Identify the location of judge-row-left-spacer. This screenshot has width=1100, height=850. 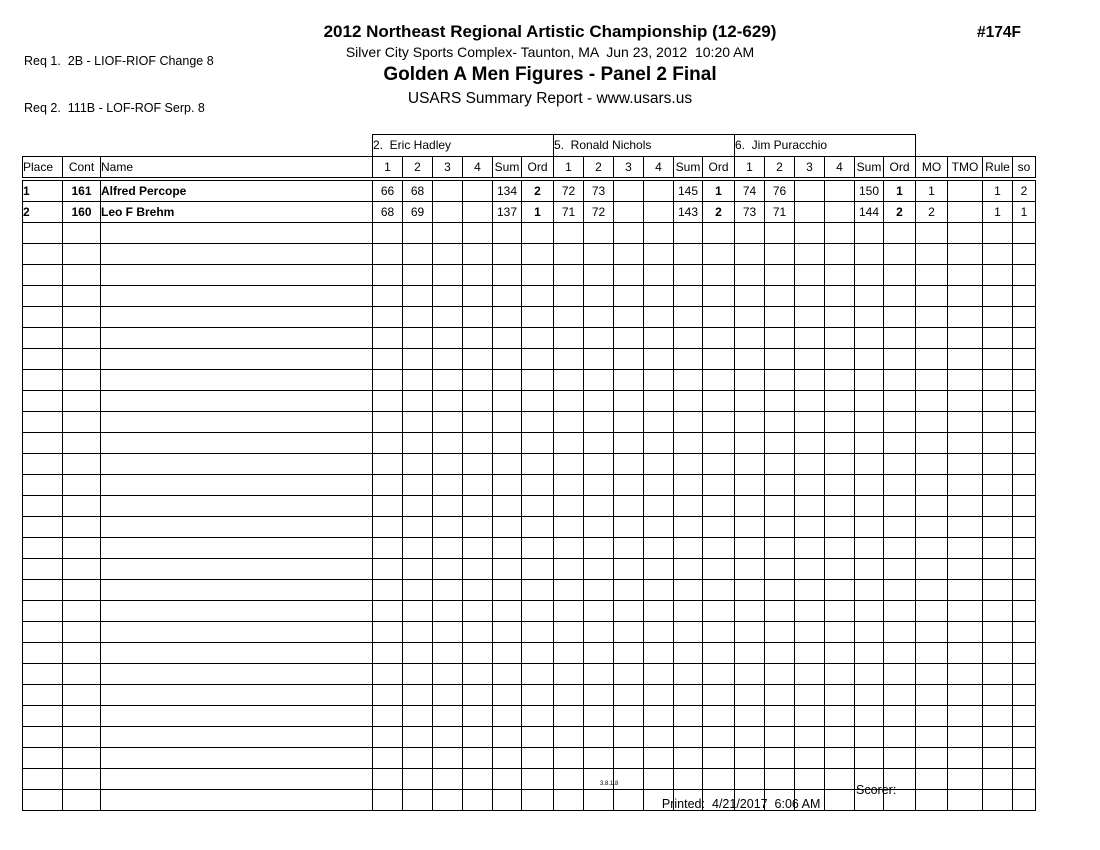
(198, 146).